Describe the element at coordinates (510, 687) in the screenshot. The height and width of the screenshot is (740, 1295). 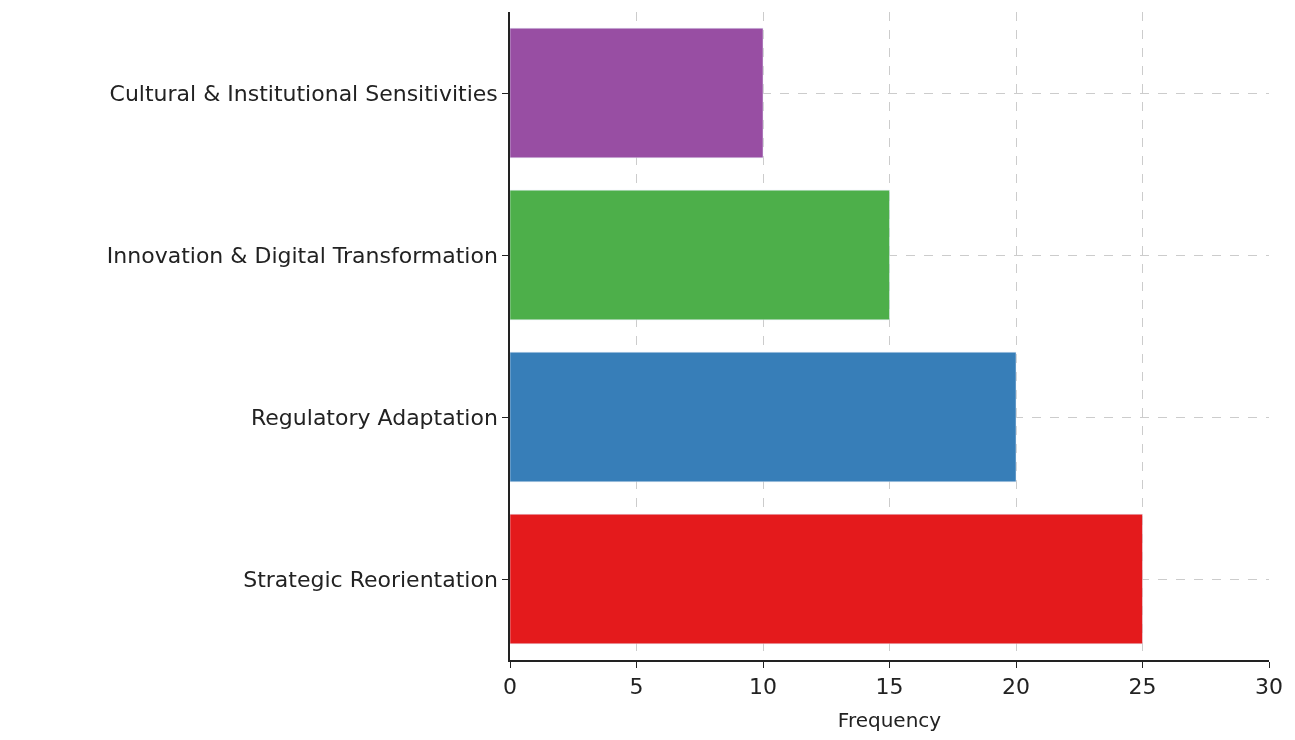
I see `x-tick-label: 0` at that location.